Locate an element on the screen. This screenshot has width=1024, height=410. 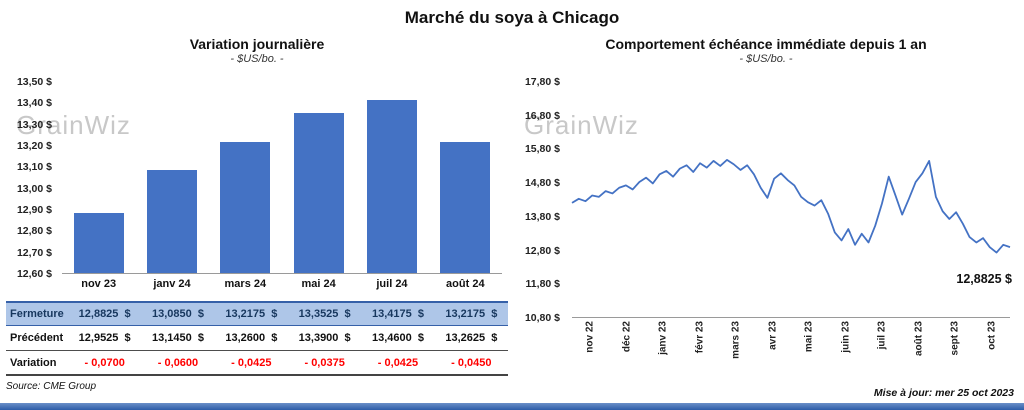
x-axis-label-text: août 23 is located at coordinates (919, 339).